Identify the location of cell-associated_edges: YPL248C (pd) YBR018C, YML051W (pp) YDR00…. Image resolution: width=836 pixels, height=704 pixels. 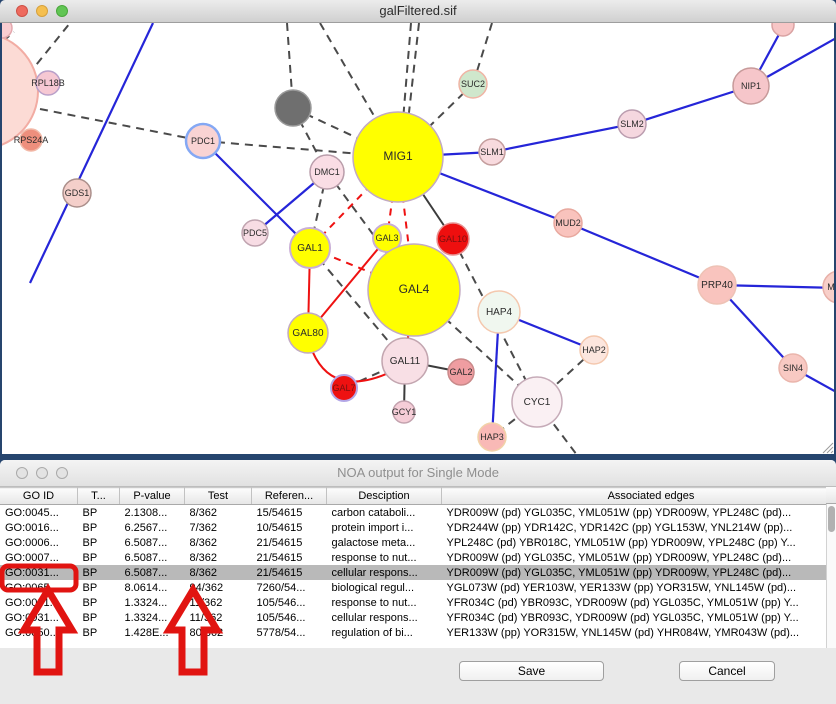
(621, 542).